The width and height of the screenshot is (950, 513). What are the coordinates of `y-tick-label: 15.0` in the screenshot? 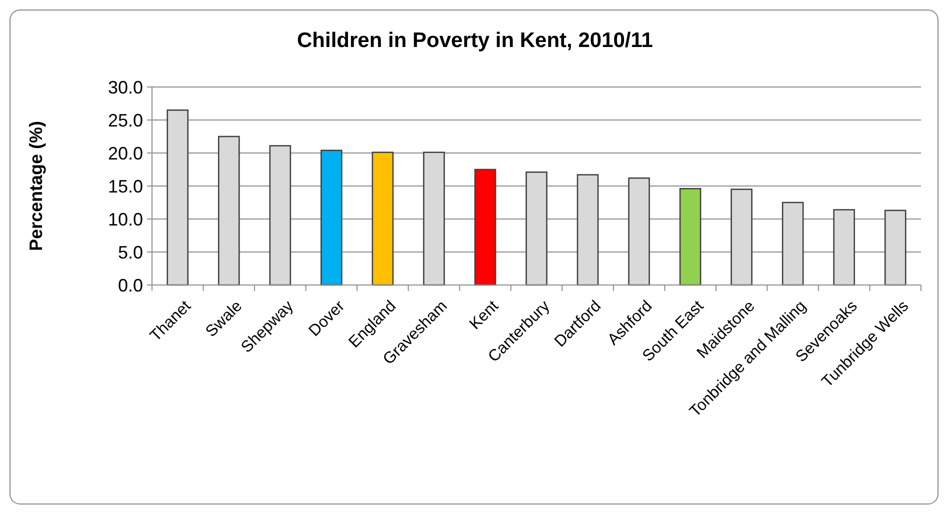 It's located at (125, 186).